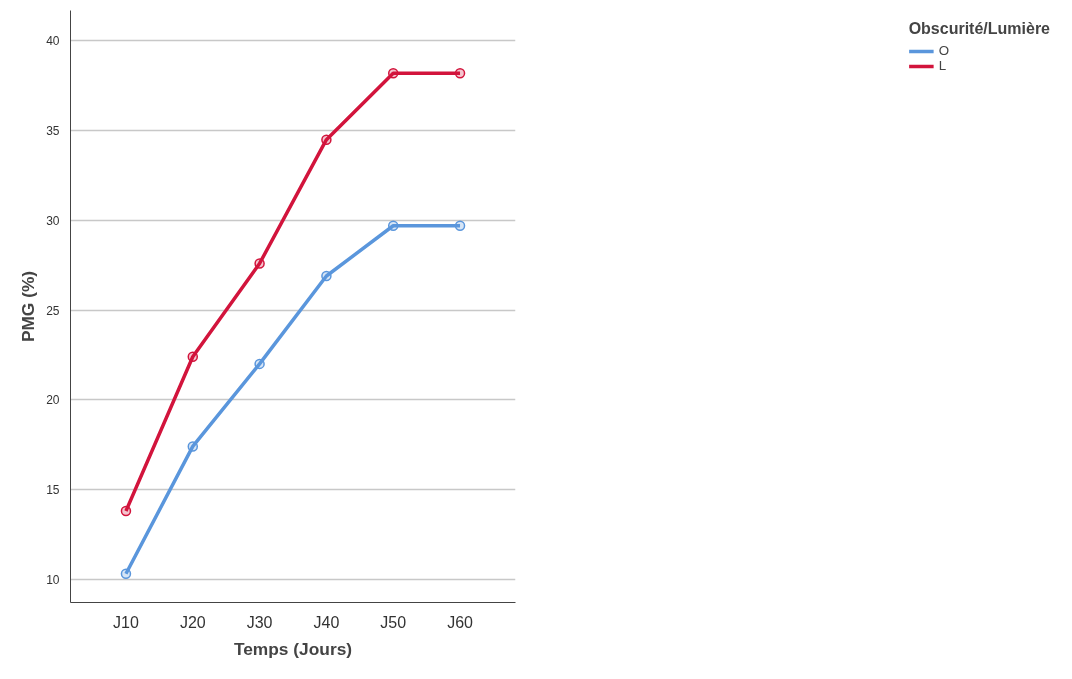 The height and width of the screenshot is (679, 1072). What do you see at coordinates (943, 65) in the screenshot?
I see `legend-label: L` at bounding box center [943, 65].